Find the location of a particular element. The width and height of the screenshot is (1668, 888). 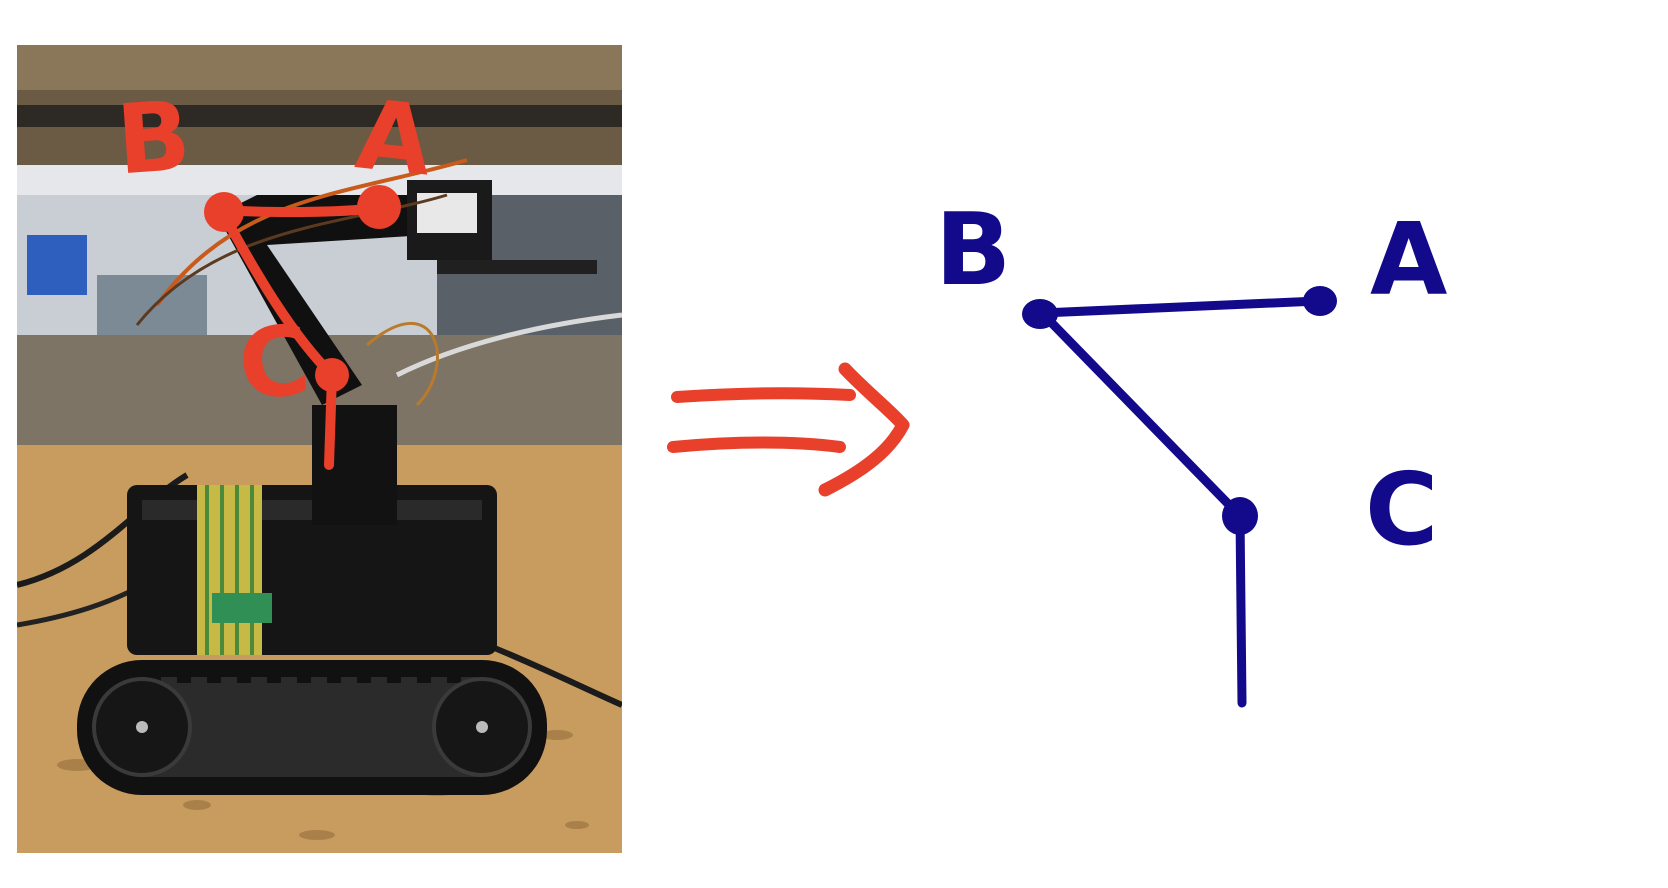

joint-b is located at coordinates (1040, 314).